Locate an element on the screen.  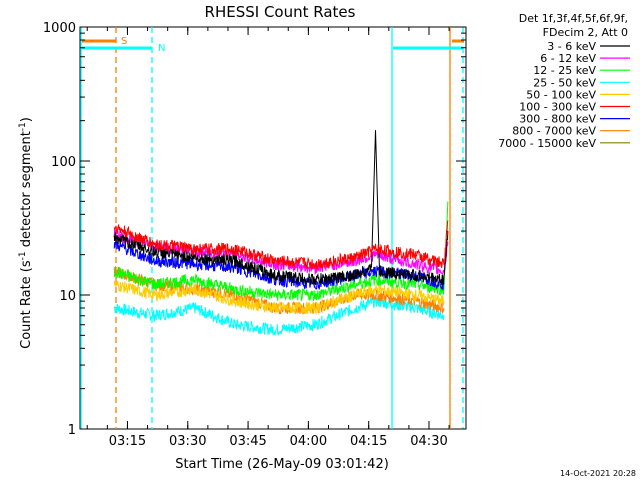
y-label-main: Count Rate (s is located at coordinates (26, 304).